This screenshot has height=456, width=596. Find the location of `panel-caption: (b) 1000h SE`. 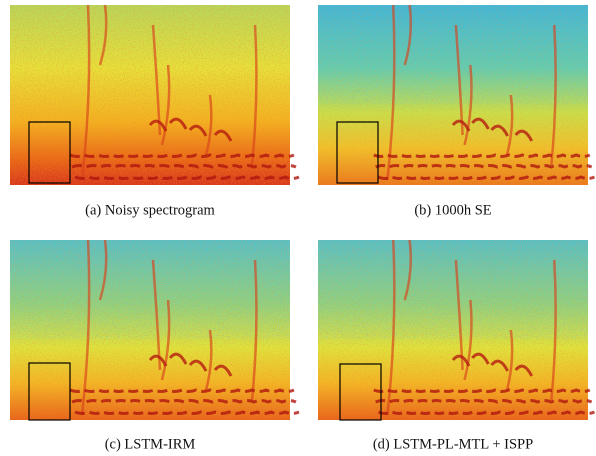

panel-caption: (b) 1000h SE is located at coordinates (452, 210).